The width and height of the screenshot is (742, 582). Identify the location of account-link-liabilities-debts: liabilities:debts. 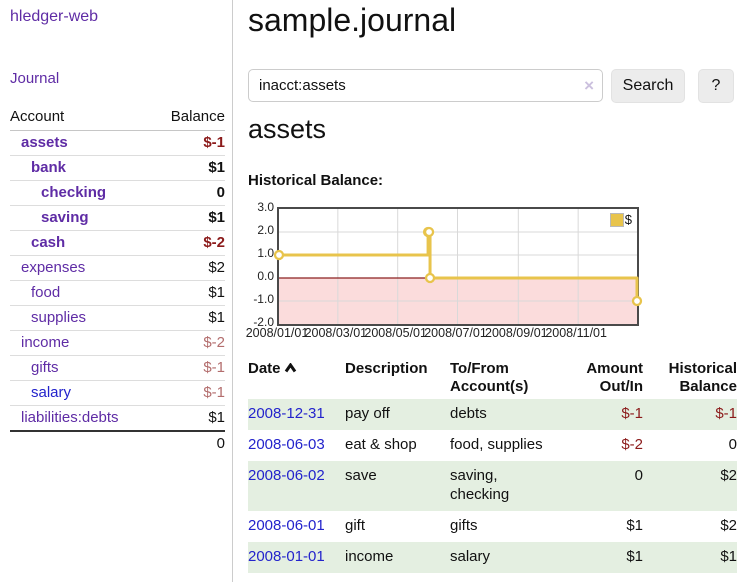
(70, 417).